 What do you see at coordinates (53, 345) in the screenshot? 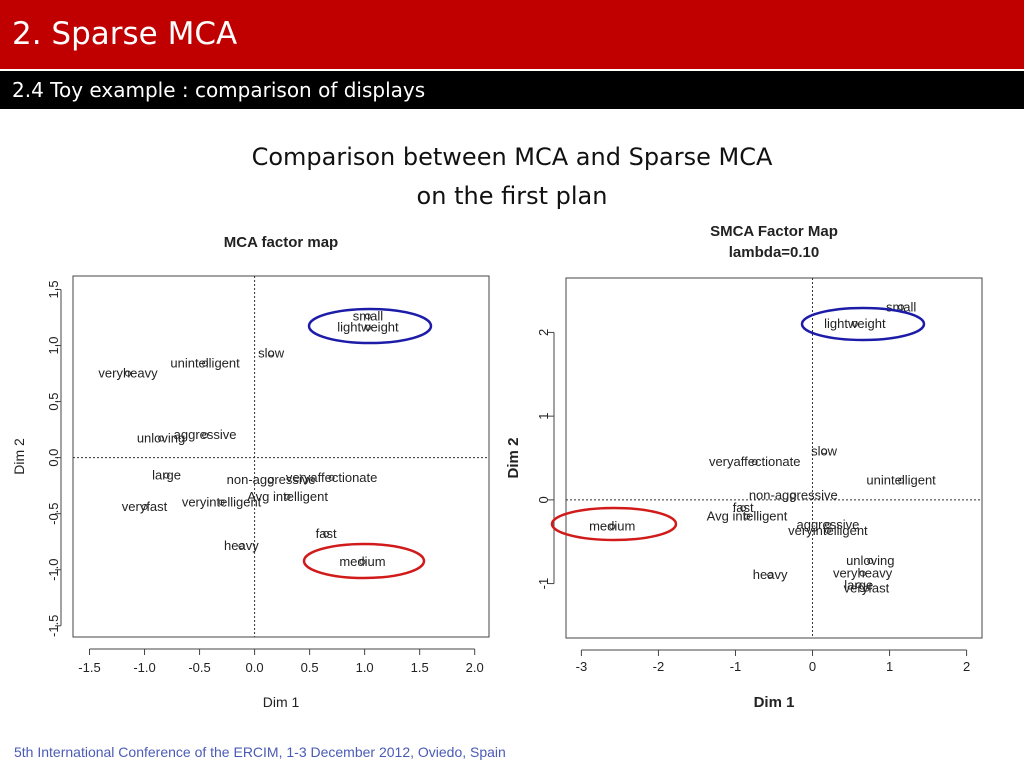
I see `y-tick-label: 1.0` at bounding box center [53, 345].